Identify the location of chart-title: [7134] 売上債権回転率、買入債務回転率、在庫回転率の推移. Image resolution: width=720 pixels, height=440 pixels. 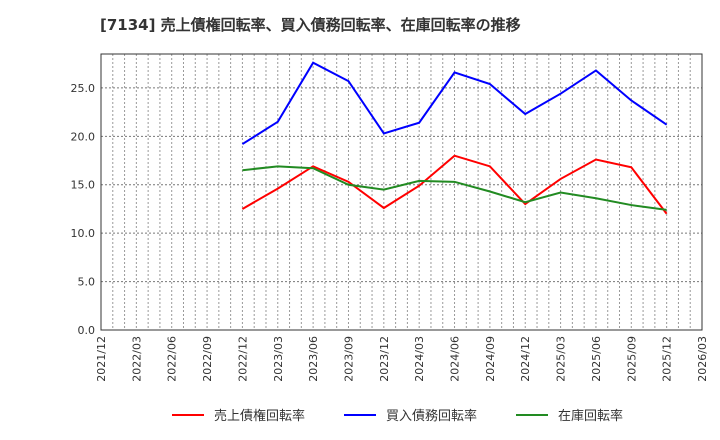
(310, 25).